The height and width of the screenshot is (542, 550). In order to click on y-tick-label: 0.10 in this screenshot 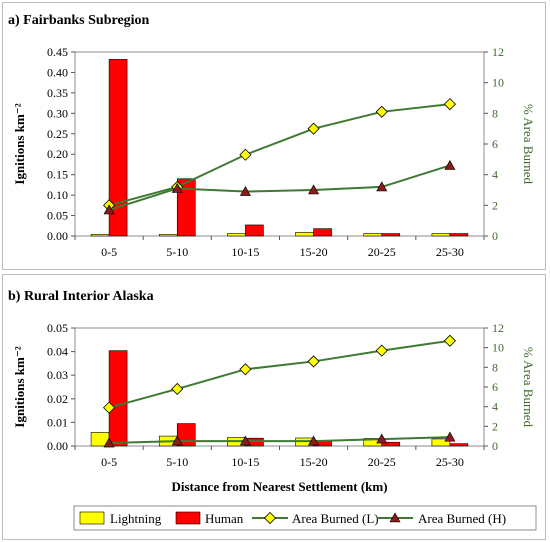, I will do `click(57, 195)`.